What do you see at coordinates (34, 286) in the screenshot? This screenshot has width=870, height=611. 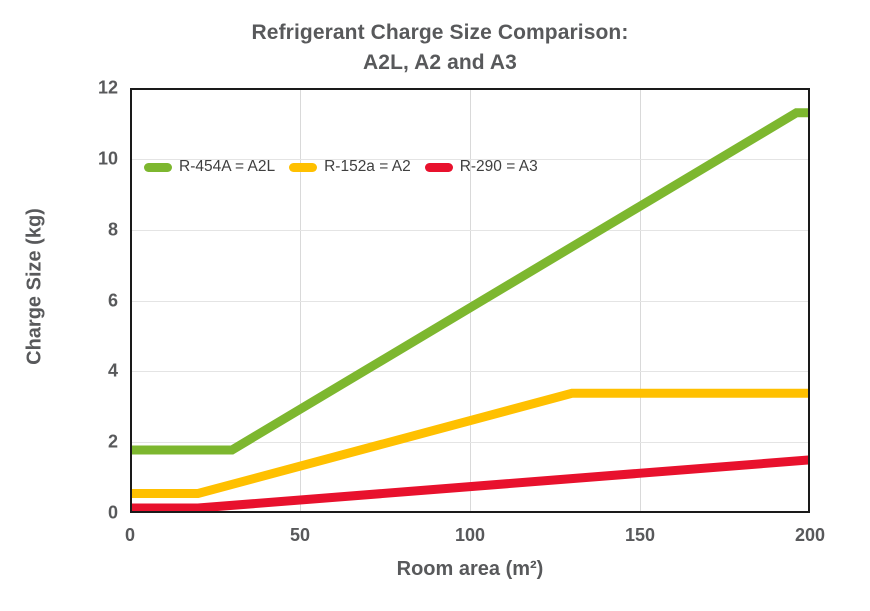 I see `y-axis-title: Charge Size (kg)` at bounding box center [34, 286].